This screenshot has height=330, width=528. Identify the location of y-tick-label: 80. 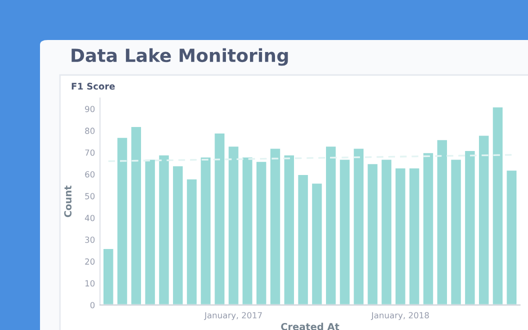
(90, 131).